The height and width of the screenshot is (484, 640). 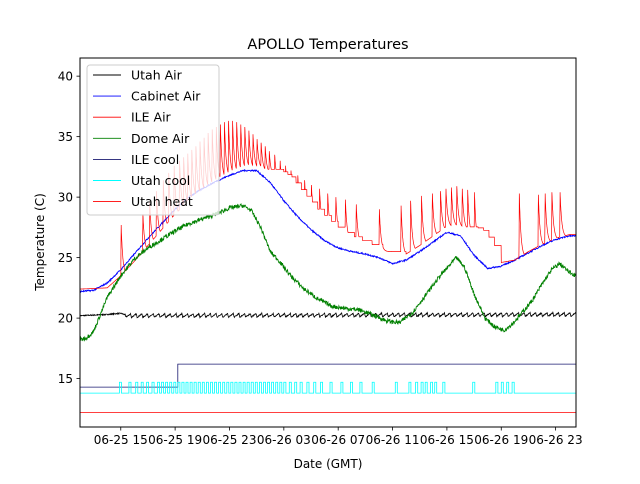 I want to click on legend-item-ile-cool: ILE cool, so click(x=136, y=159).